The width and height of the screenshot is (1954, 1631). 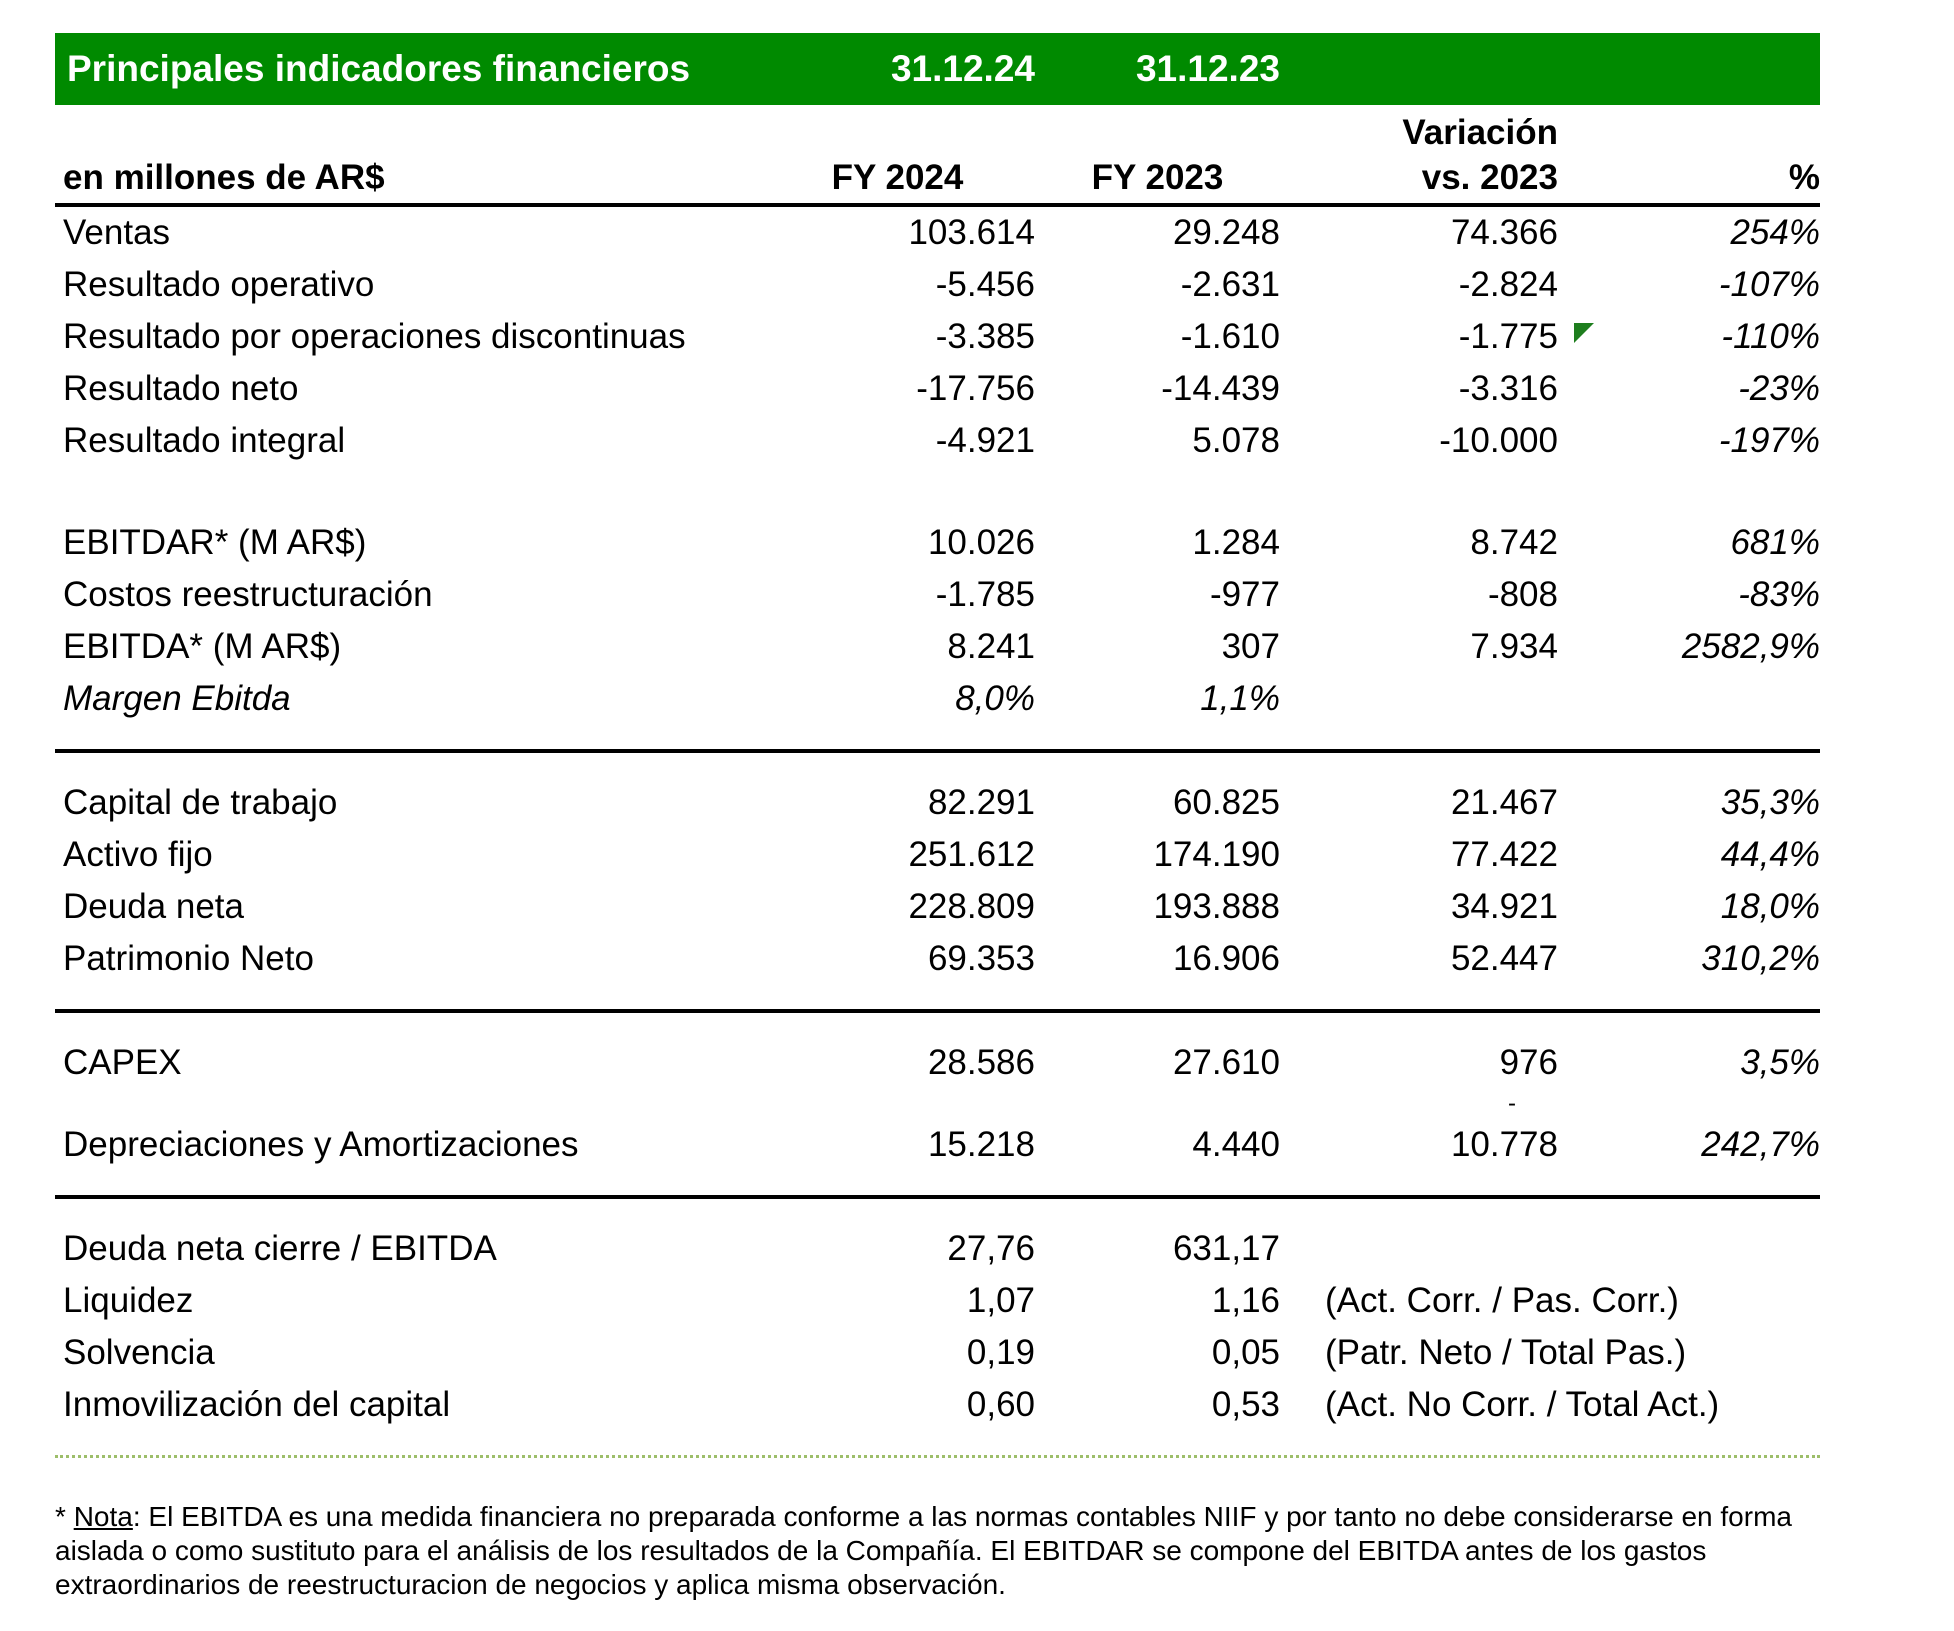 What do you see at coordinates (1226, 802) in the screenshot?
I see `cell-fy2023: 60.825` at bounding box center [1226, 802].